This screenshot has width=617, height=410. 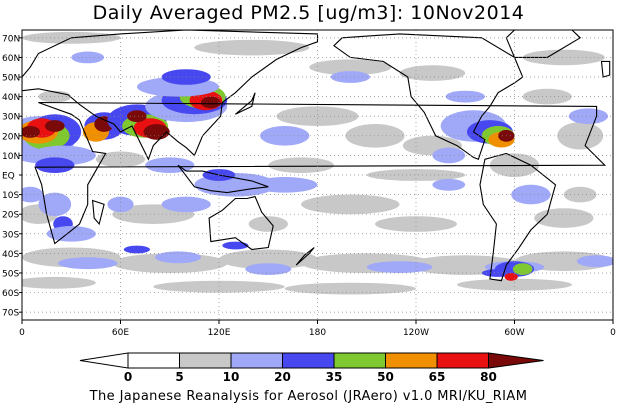 What do you see at coordinates (10, 274) in the screenshot?
I see `y-tick-label: 50S` at bounding box center [10, 274].